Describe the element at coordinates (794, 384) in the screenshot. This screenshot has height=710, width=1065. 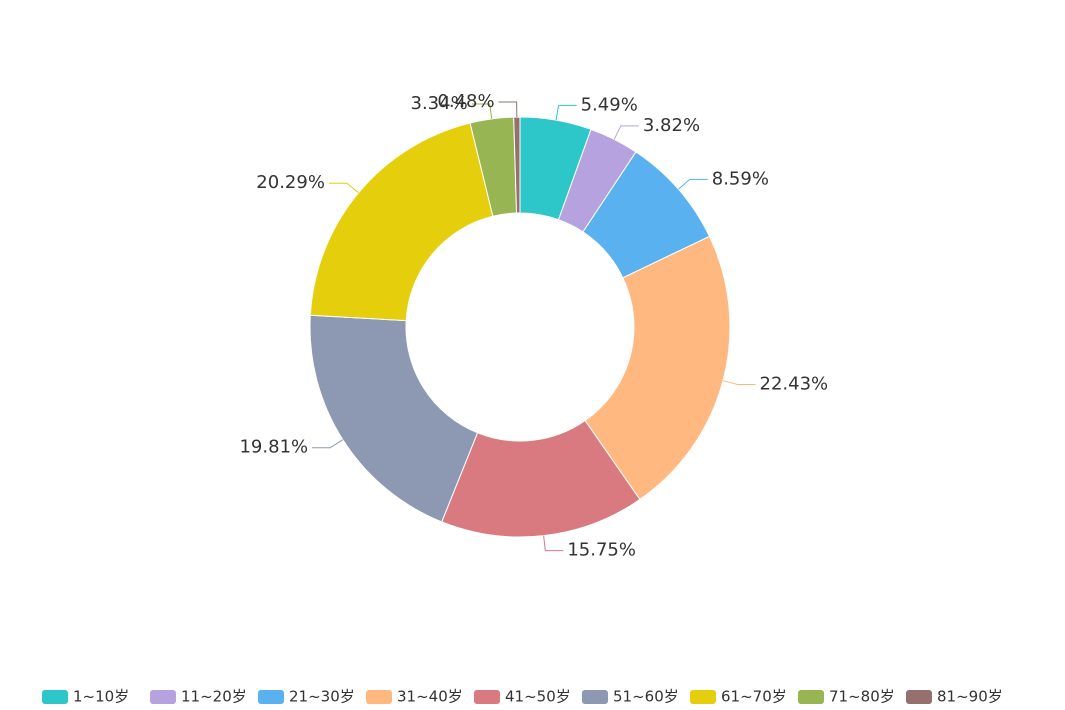
I see `data-label: 22.43%` at that location.